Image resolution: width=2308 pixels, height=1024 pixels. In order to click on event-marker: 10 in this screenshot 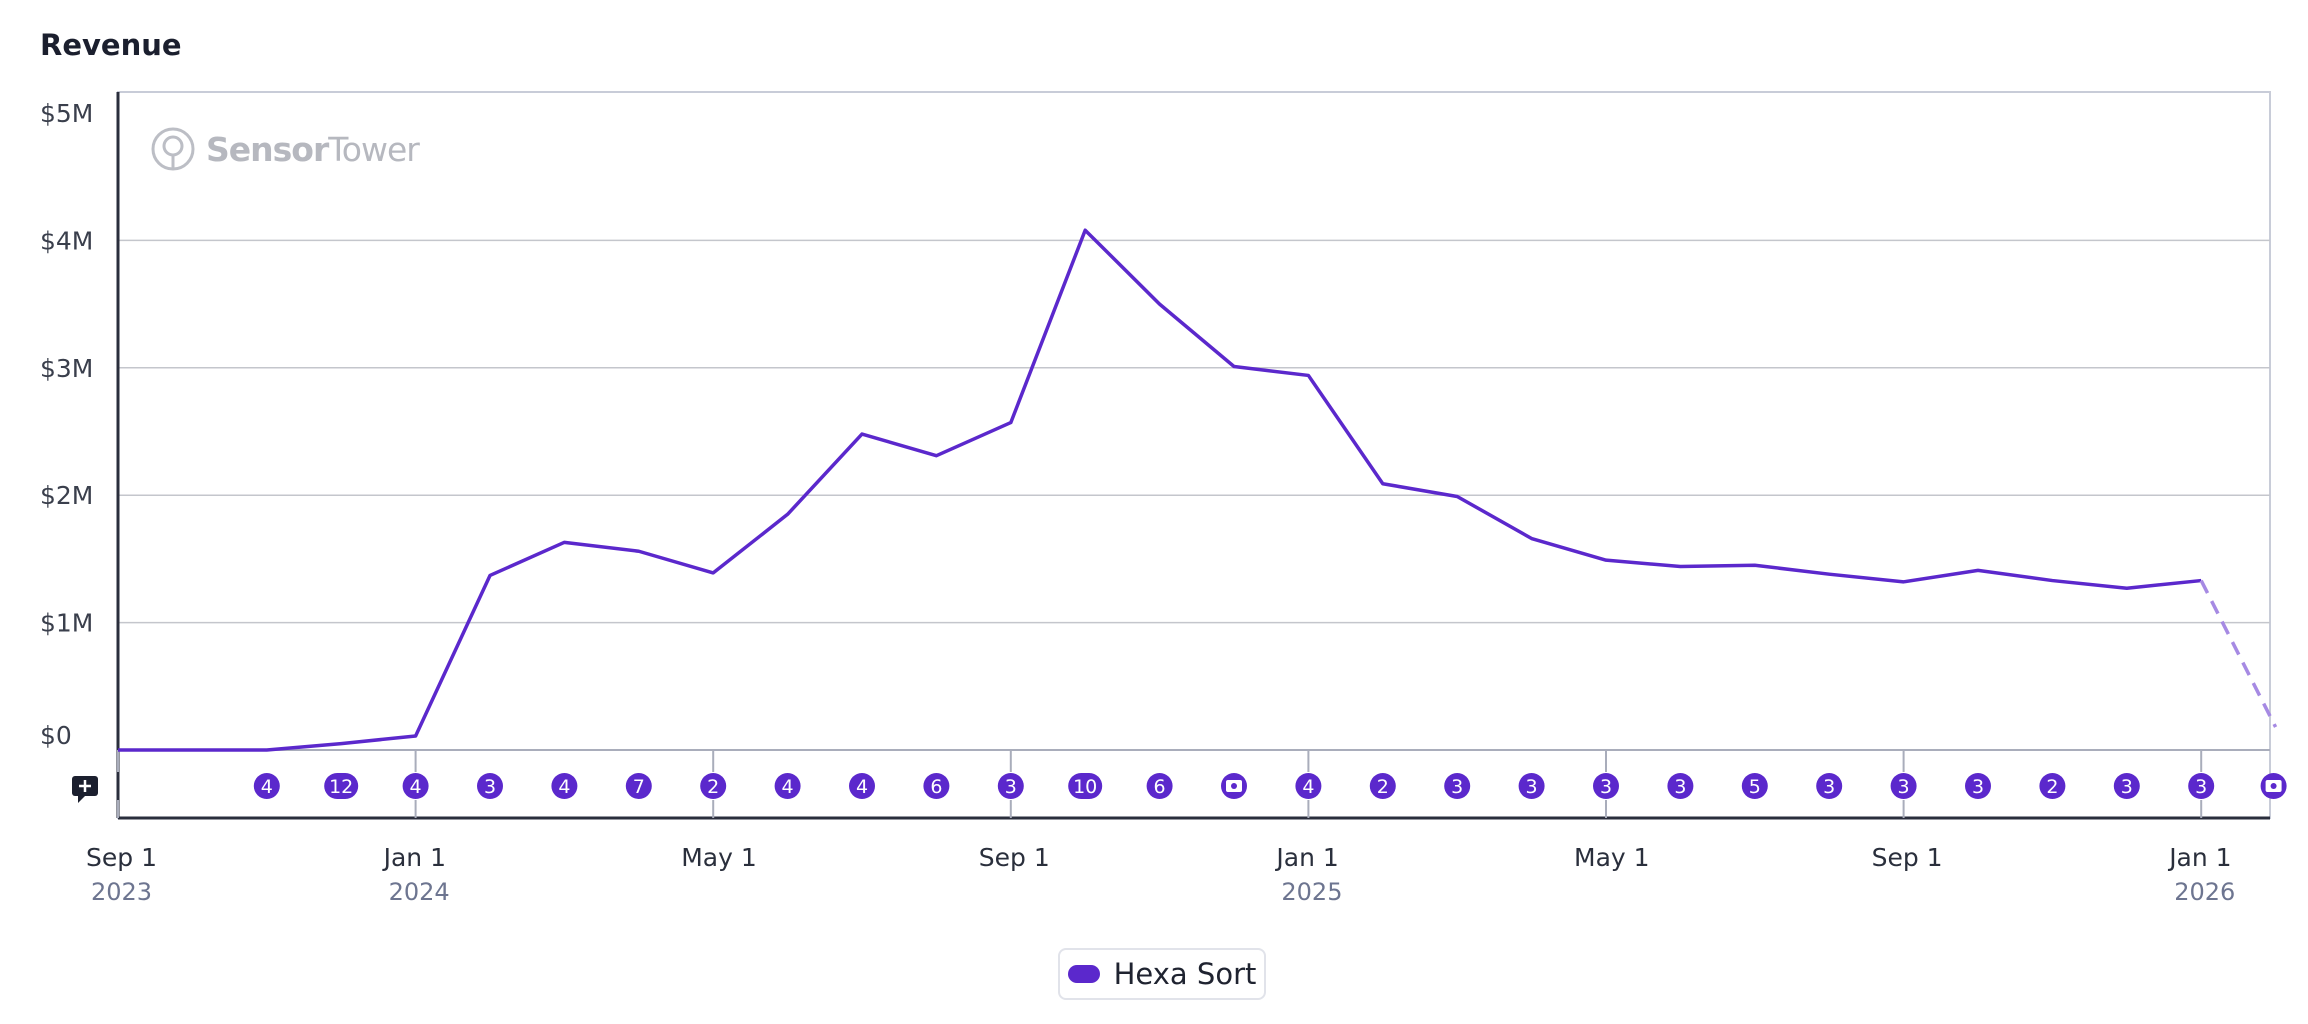, I will do `click(1085, 786)`.